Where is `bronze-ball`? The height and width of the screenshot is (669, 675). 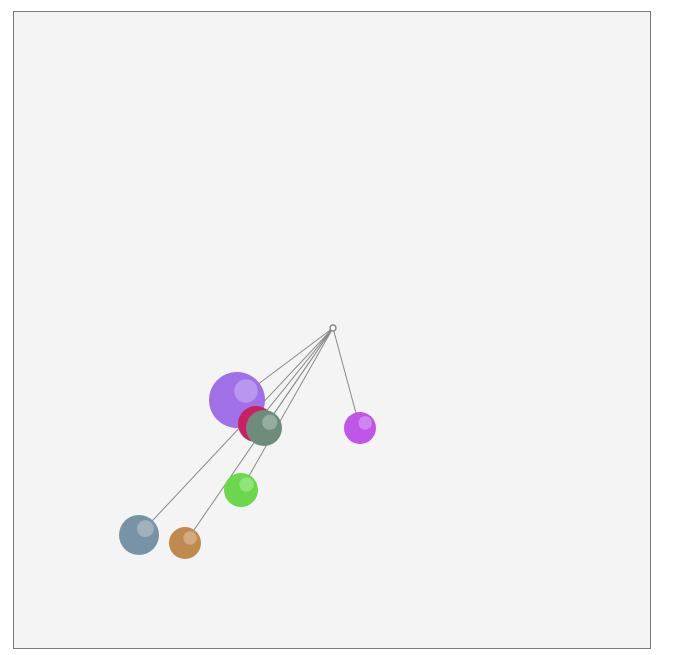 bronze-ball is located at coordinates (185, 543).